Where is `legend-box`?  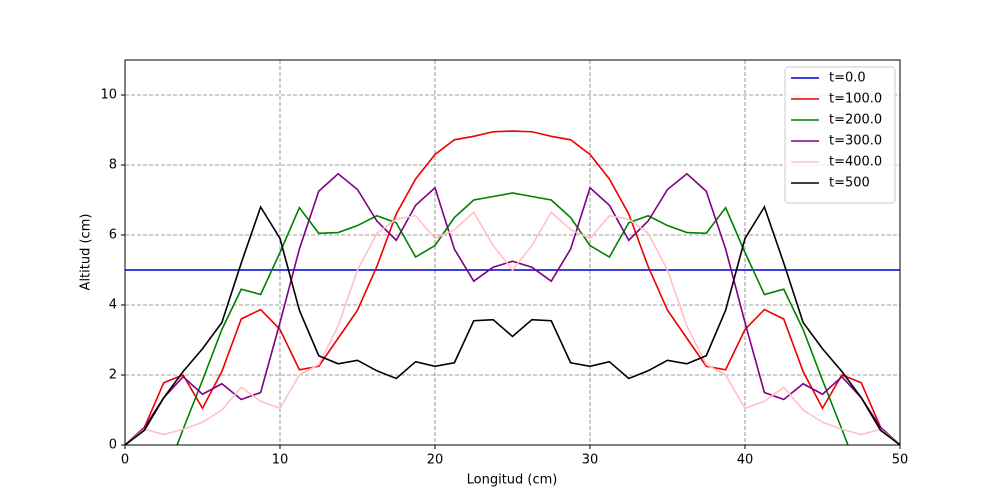 legend-box is located at coordinates (840, 135).